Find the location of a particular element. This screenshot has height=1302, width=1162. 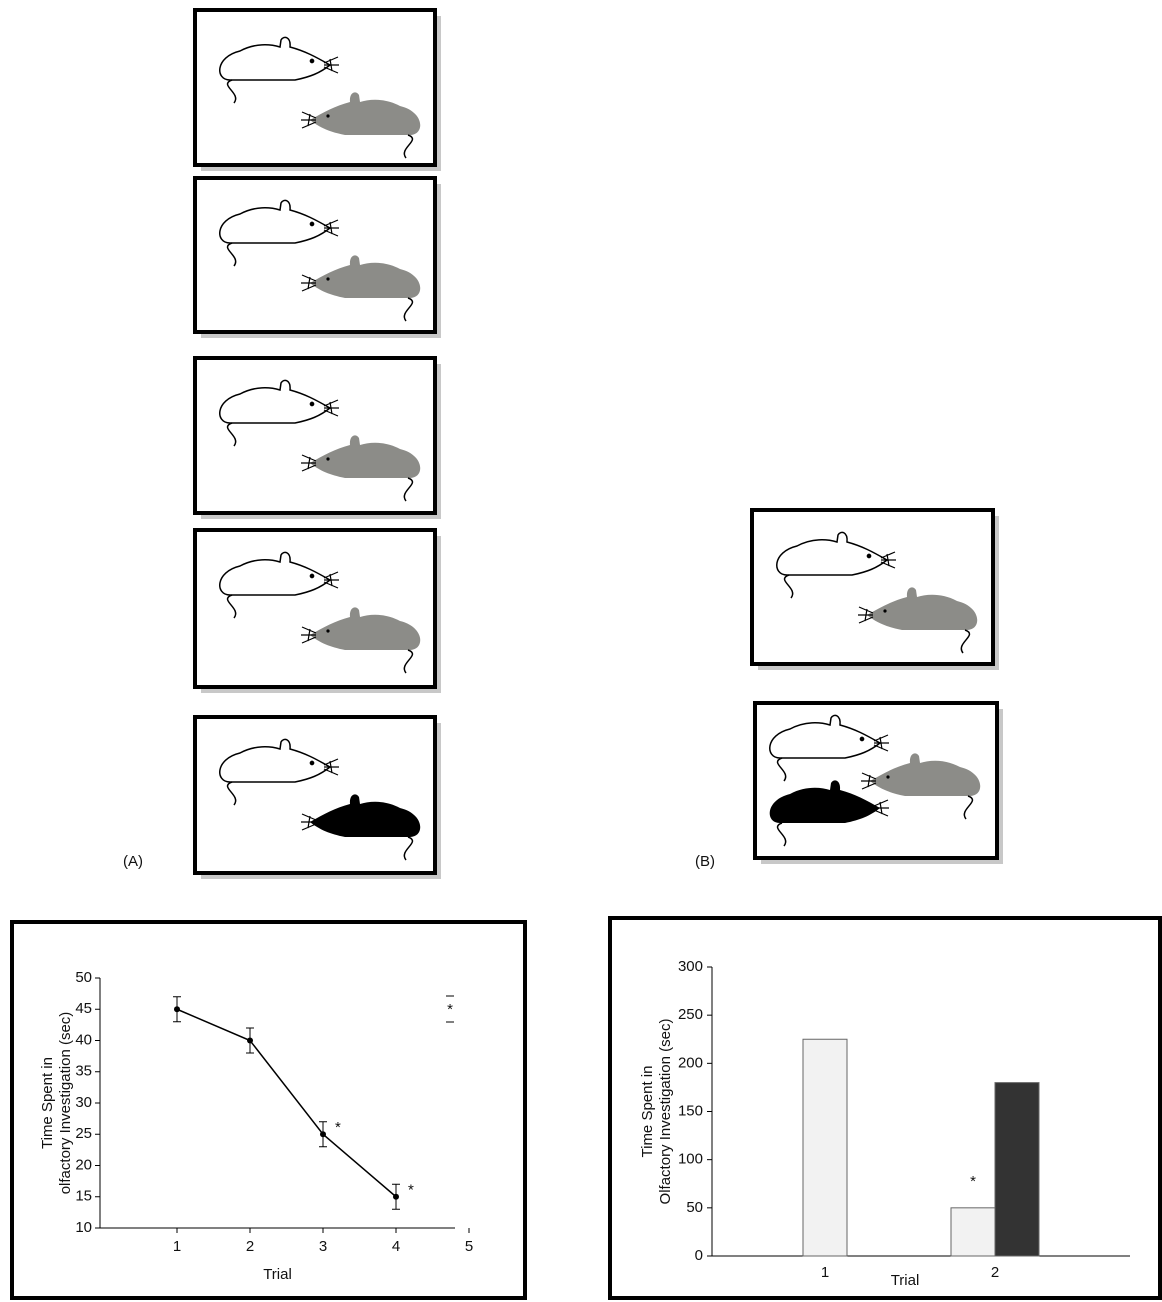

panel-label: (A) is located at coordinates (133, 861).